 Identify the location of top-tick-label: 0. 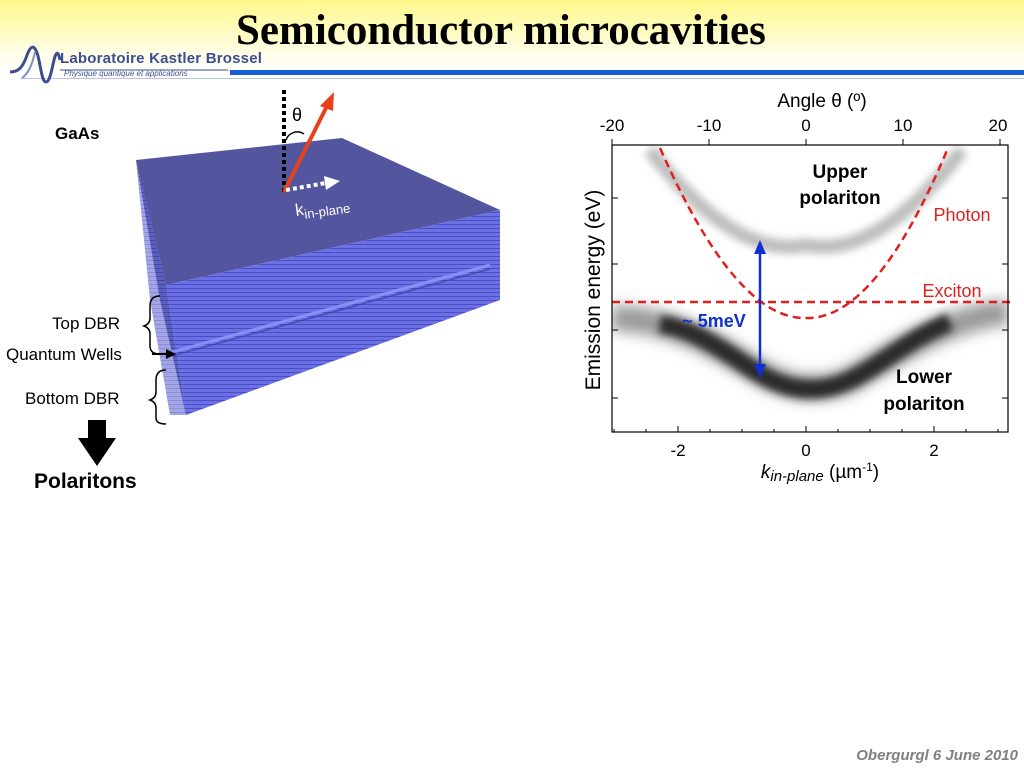
(805, 125).